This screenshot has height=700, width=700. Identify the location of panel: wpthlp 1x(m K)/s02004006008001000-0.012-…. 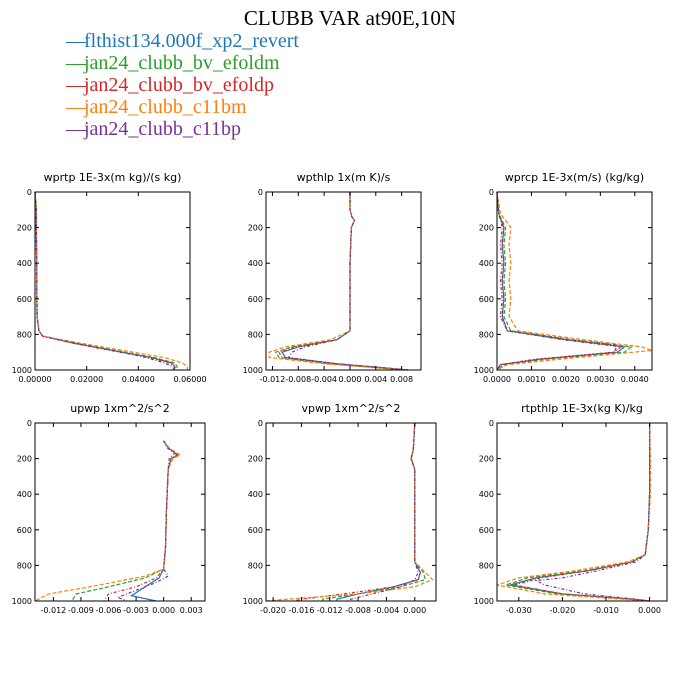
(332, 277).